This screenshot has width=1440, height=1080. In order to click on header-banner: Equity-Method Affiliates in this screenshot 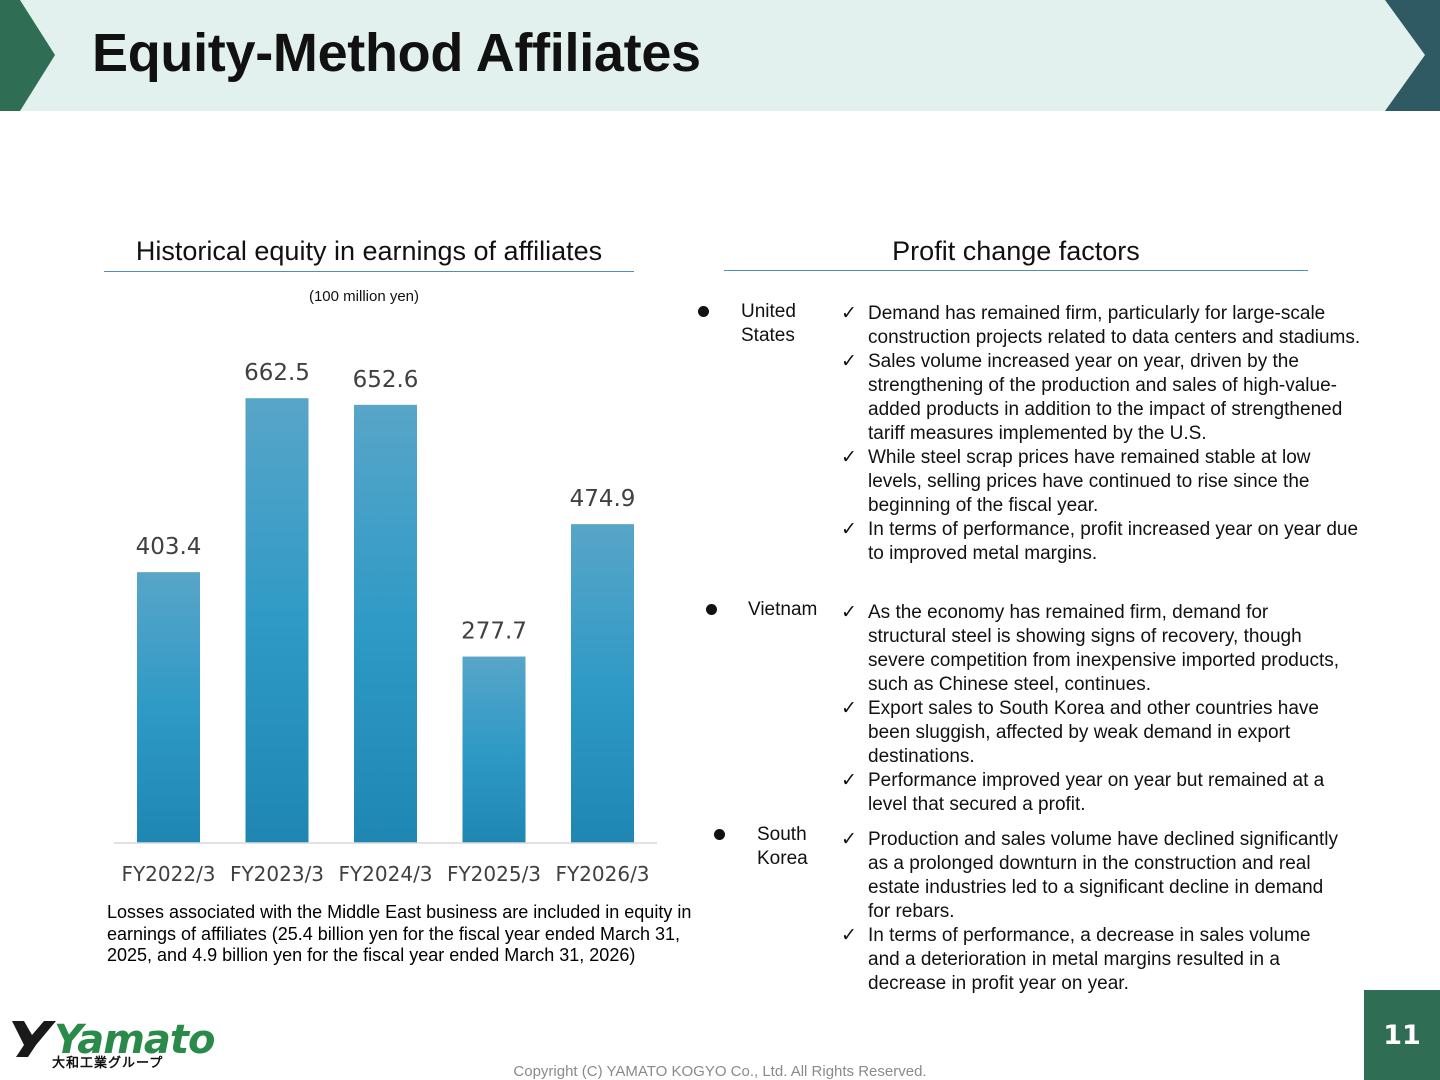, I will do `click(720, 55)`.